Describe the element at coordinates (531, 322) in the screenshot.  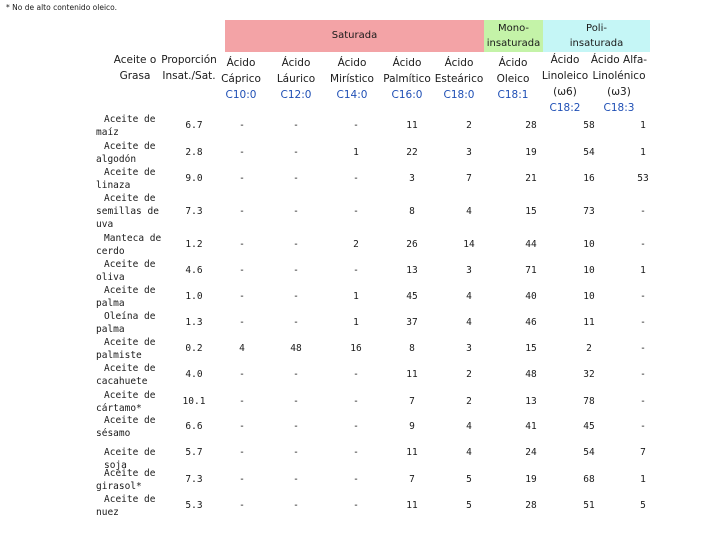
I see `row-value: 46` at that location.